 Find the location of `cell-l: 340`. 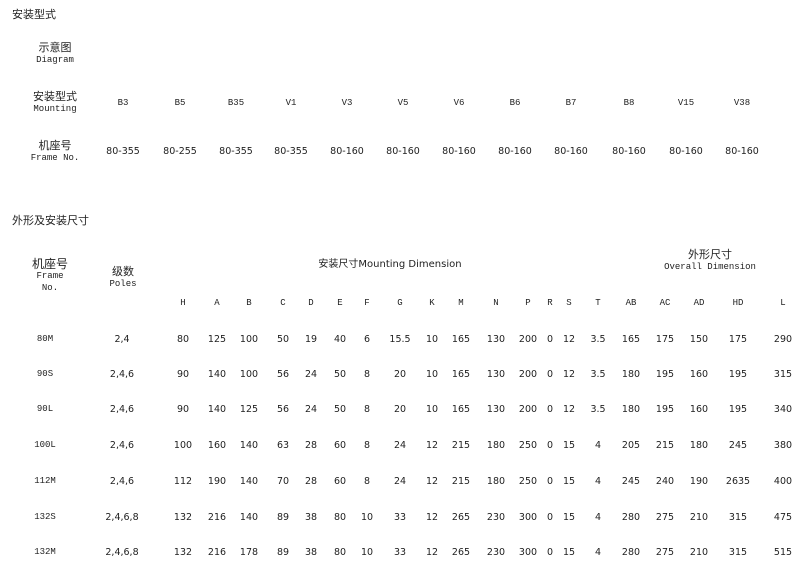

cell-l: 340 is located at coordinates (783, 409).